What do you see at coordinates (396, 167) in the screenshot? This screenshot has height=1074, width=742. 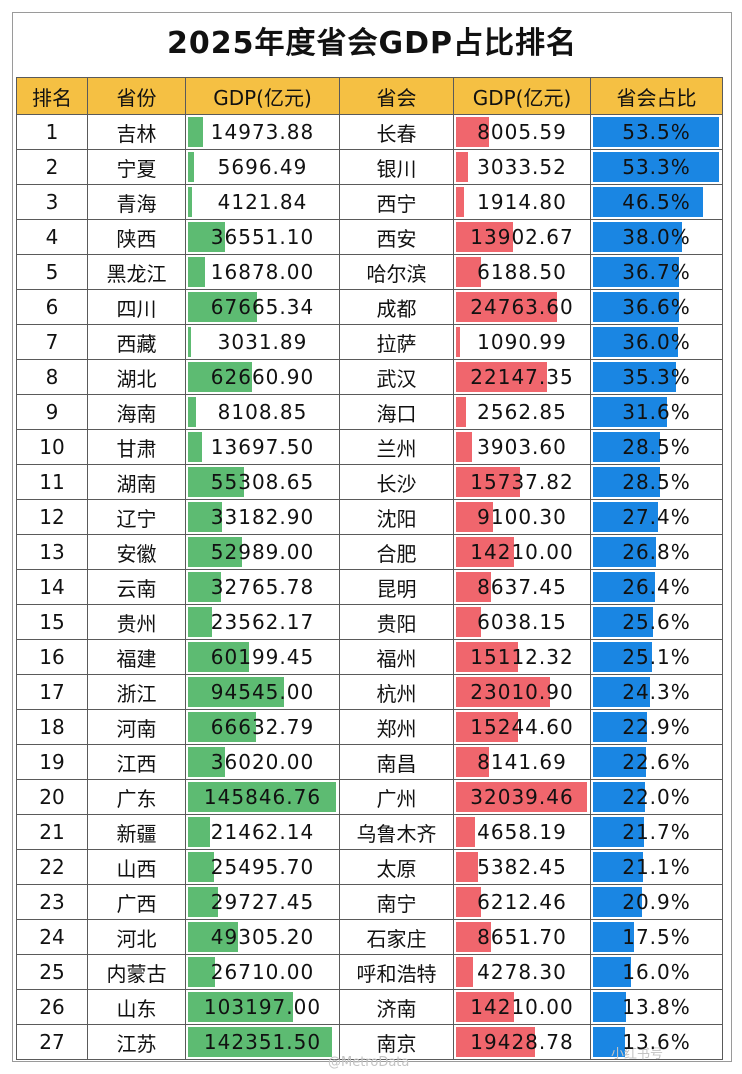 I see `capital-cell: 银川` at bounding box center [396, 167].